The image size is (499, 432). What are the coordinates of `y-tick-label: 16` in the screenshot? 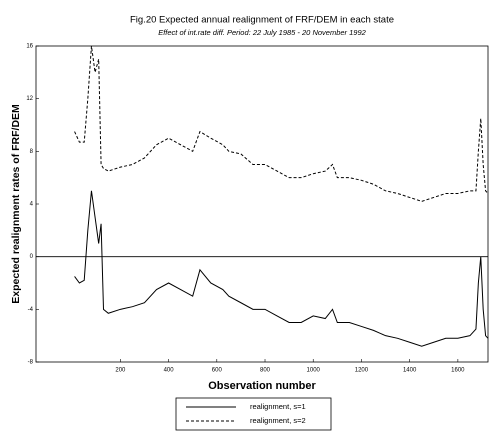 It's located at (29, 47).